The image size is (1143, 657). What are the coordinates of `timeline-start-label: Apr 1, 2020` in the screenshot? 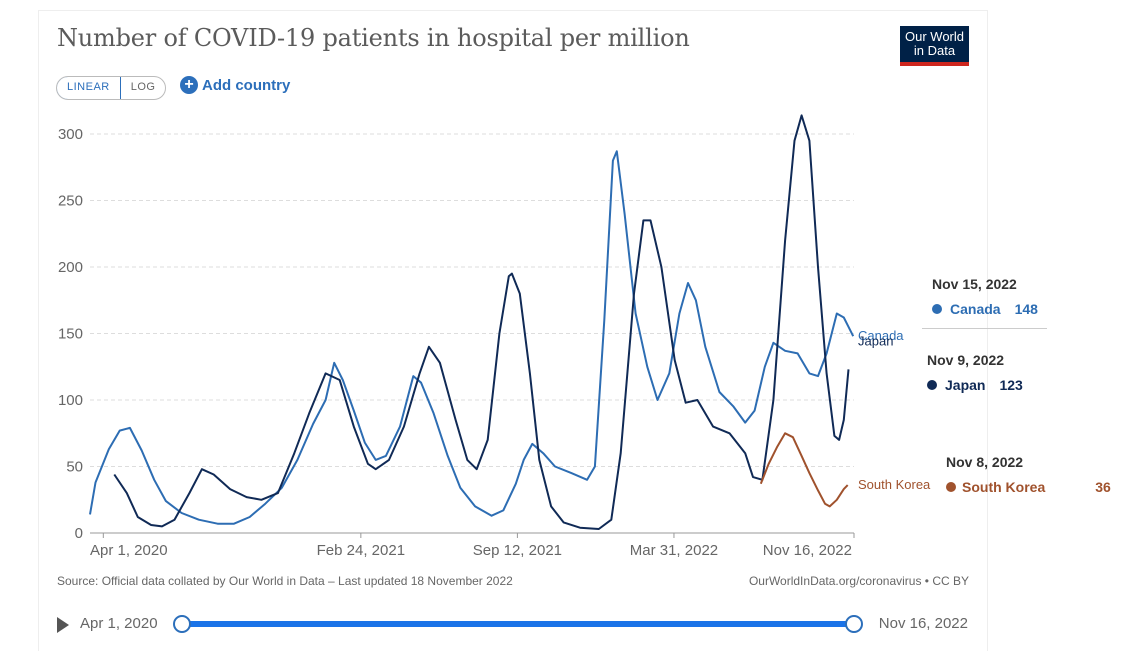 It's located at (119, 623).